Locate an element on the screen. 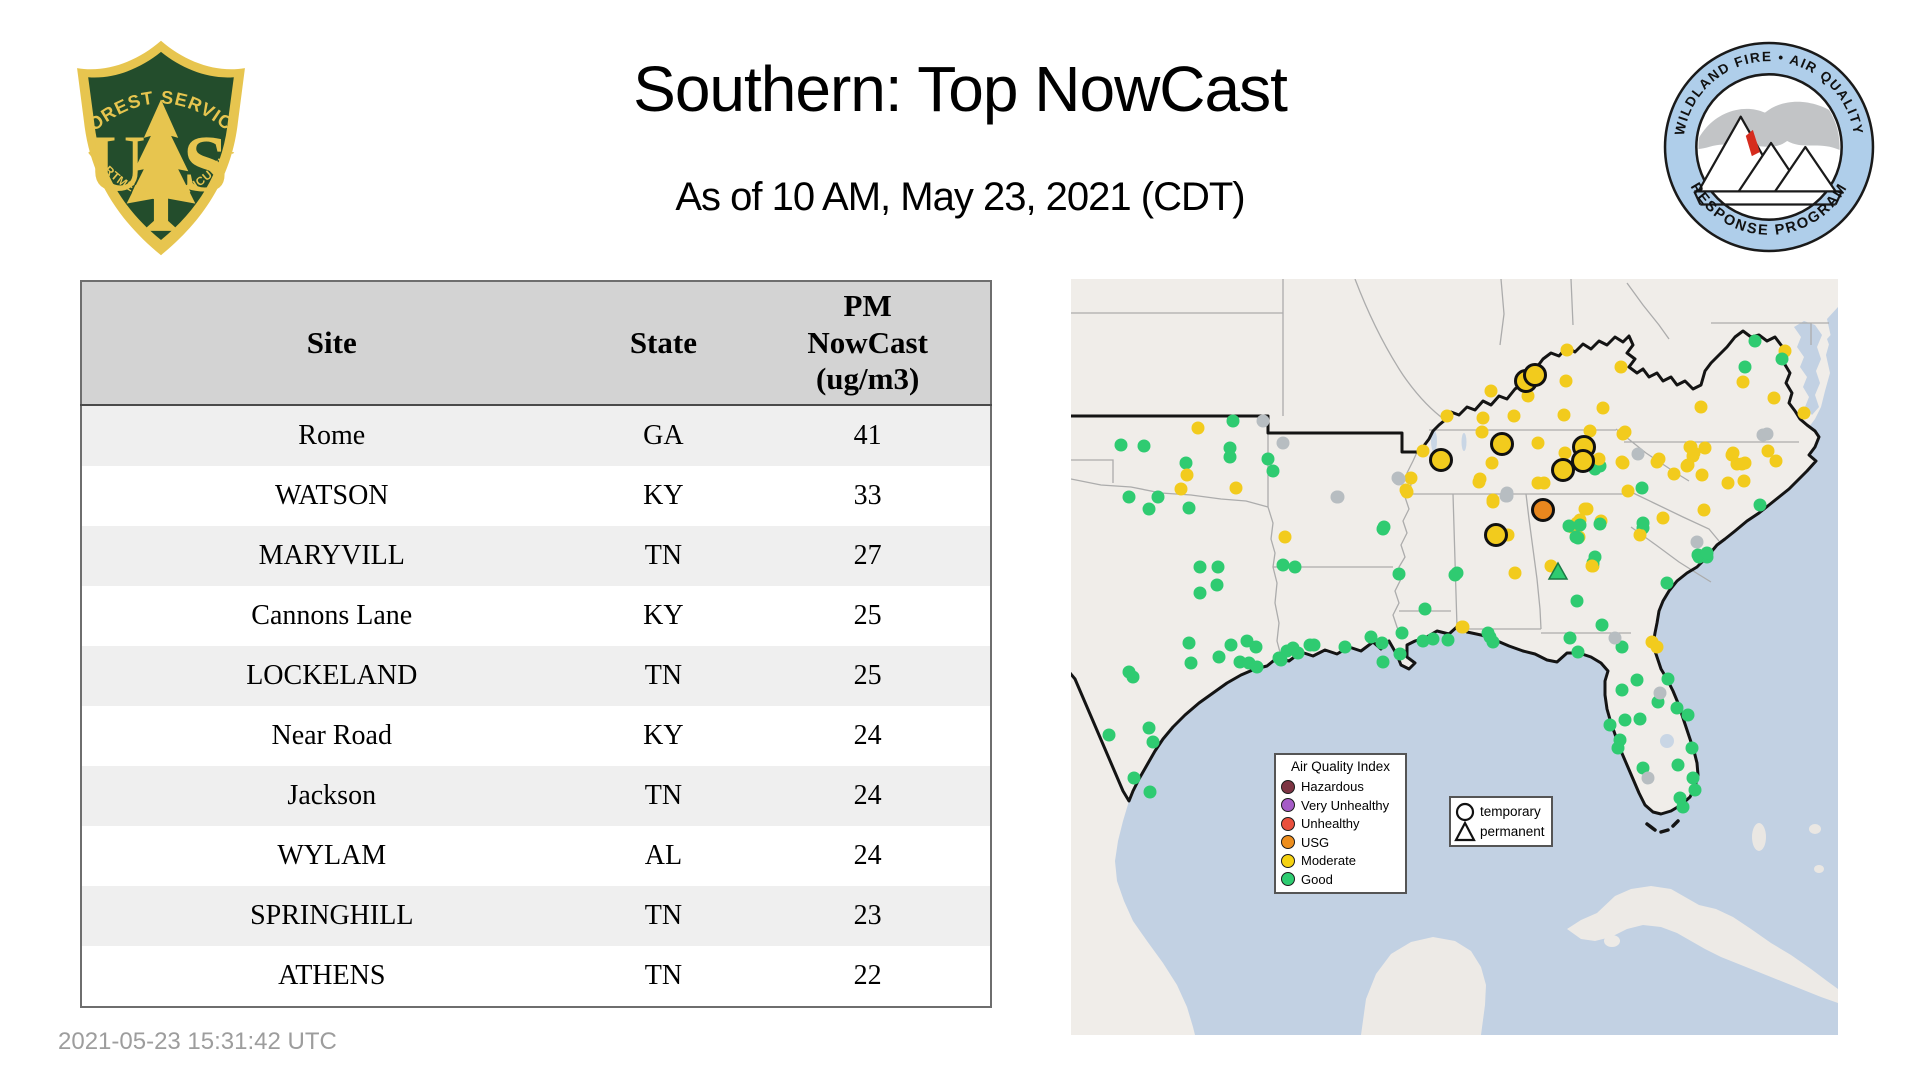 This screenshot has width=1920, height=1080. yucatan-land is located at coordinates (1423, 986).